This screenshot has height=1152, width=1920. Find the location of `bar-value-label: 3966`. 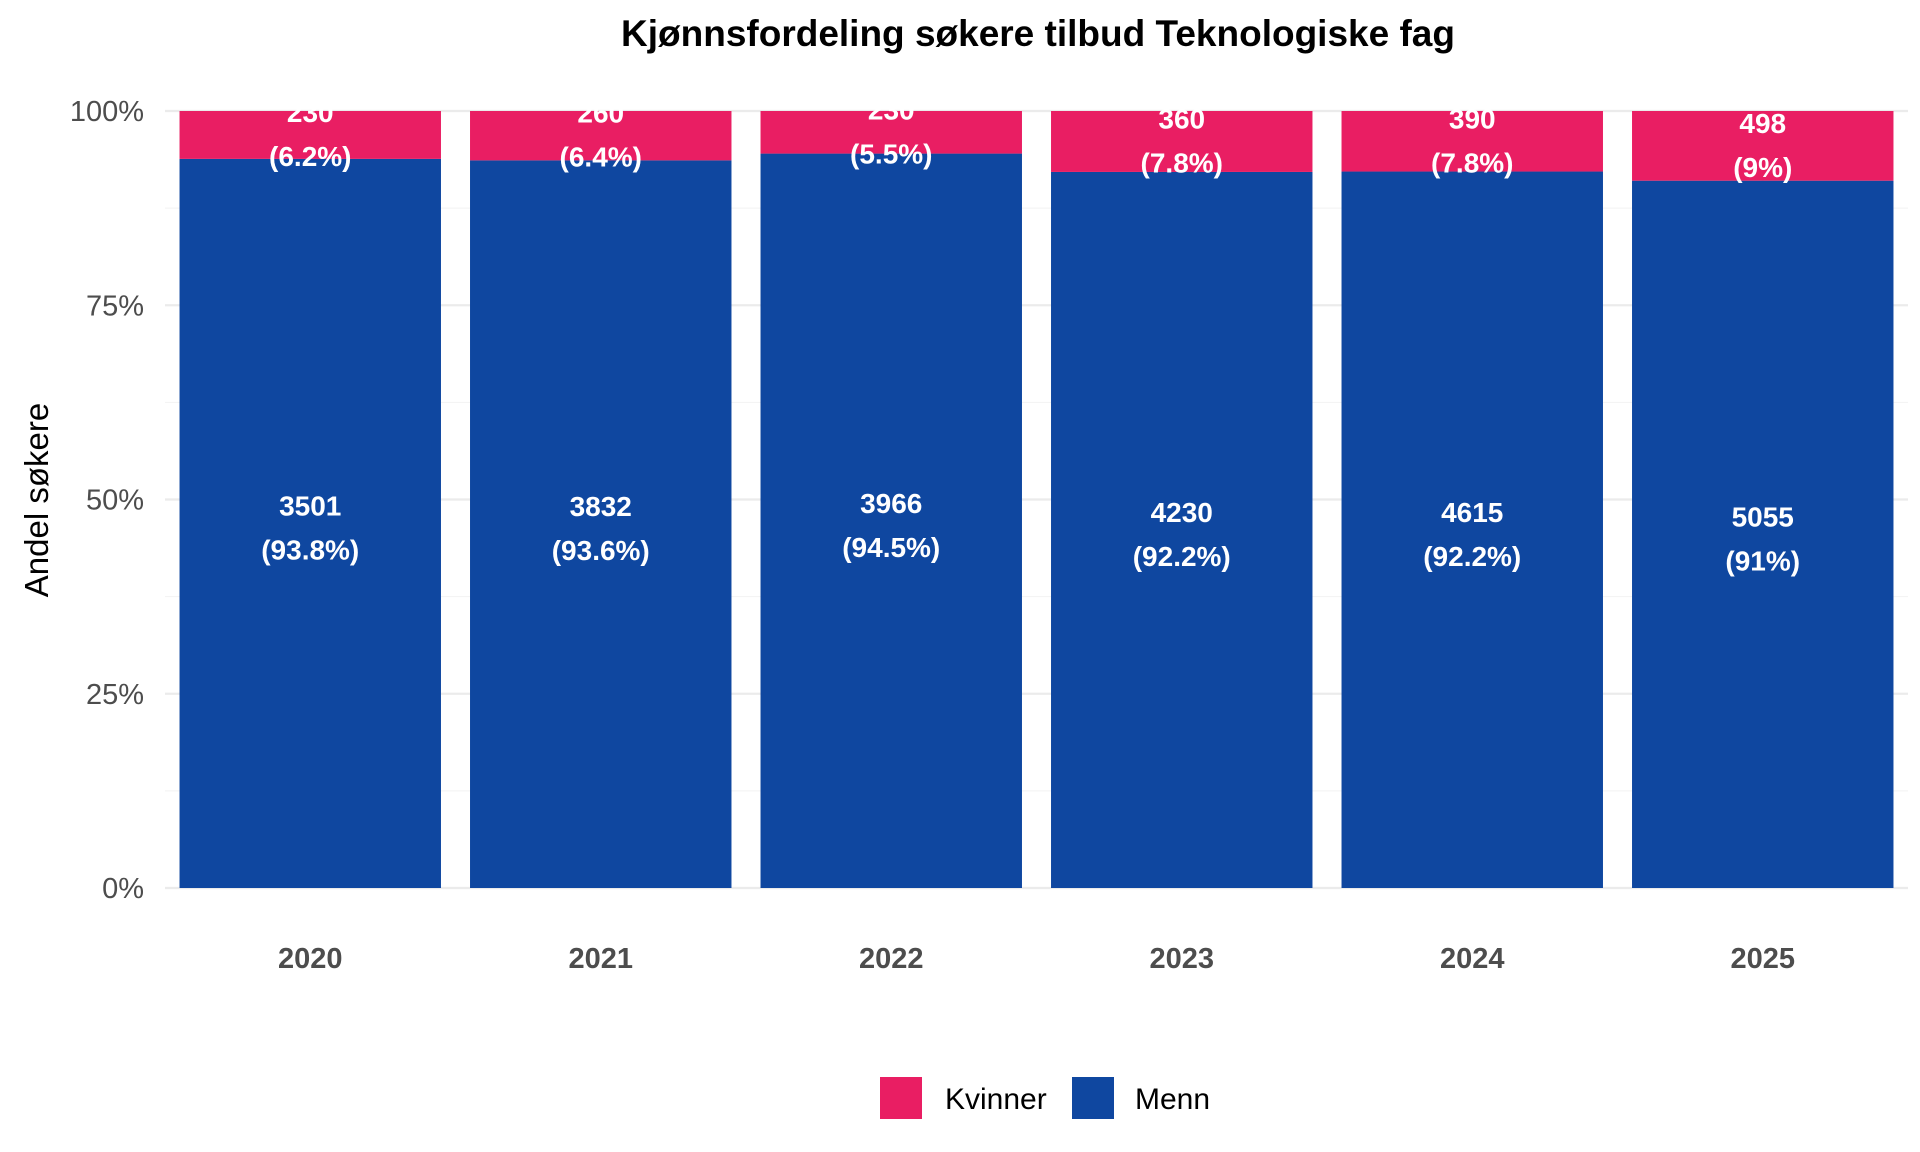

bar-value-label: 3966 is located at coordinates (891, 503).